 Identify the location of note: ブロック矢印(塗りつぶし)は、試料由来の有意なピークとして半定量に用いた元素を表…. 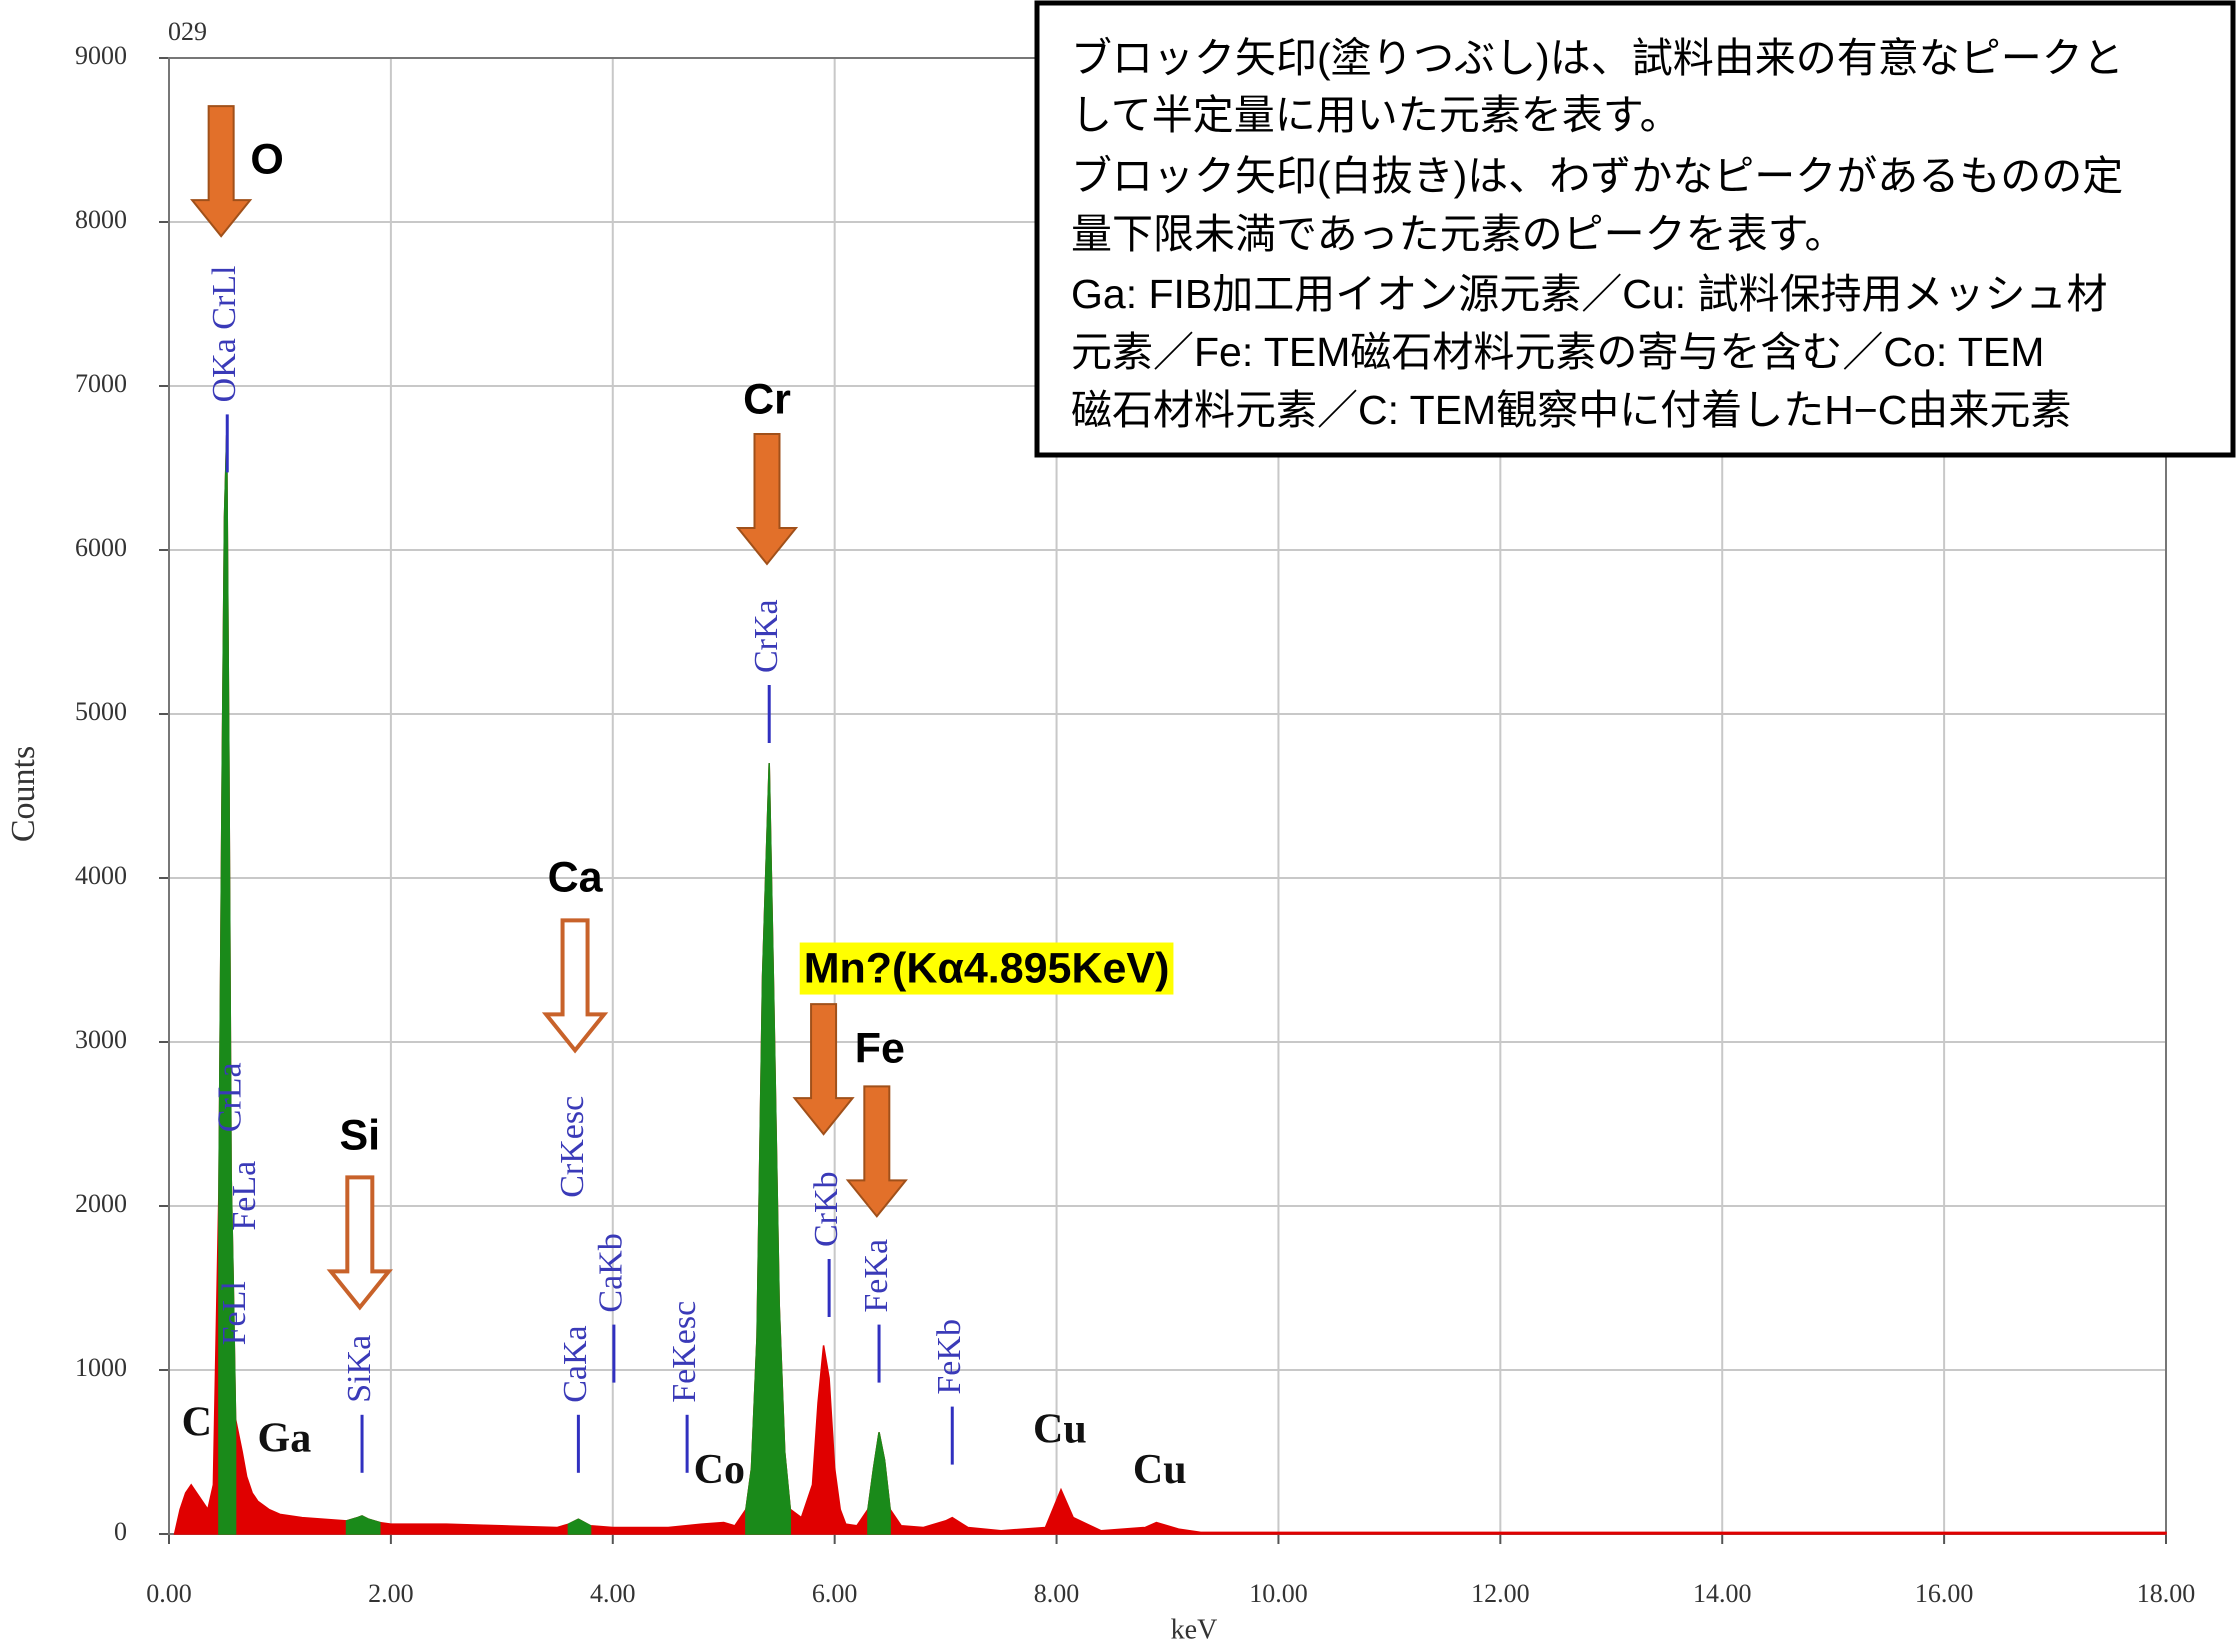
(1597, 234).